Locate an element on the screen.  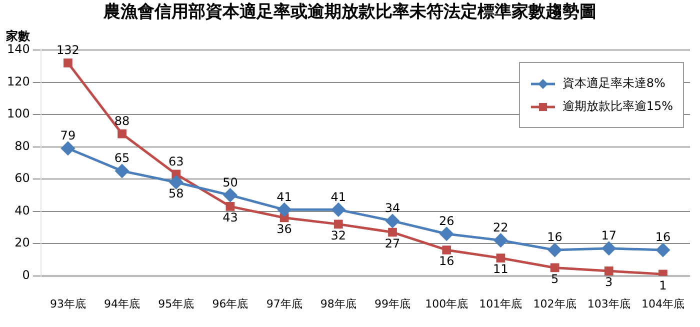
y-tick-label: 140 is located at coordinates (18, 49).